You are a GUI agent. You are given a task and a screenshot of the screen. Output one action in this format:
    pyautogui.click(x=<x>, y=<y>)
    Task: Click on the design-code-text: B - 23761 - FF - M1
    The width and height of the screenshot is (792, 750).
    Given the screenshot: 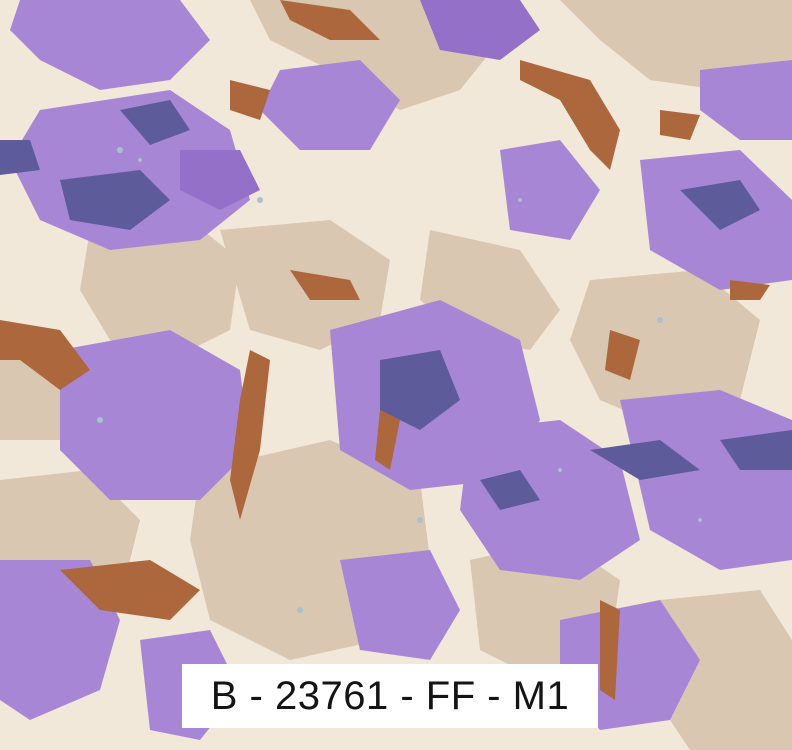 What is the action you would take?
    pyautogui.click(x=390, y=696)
    